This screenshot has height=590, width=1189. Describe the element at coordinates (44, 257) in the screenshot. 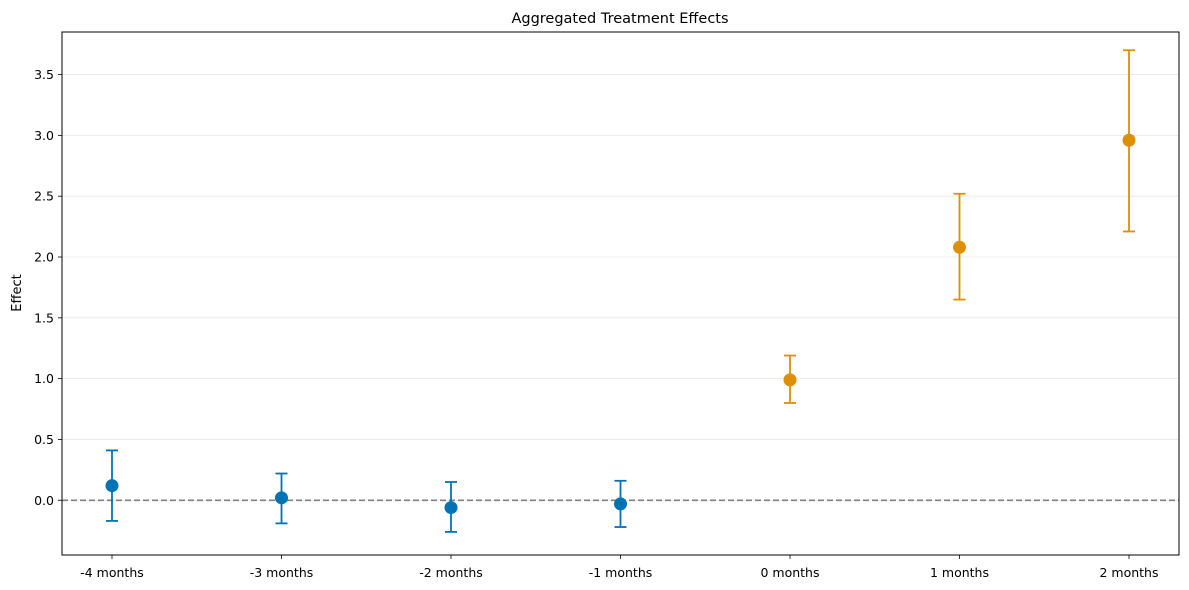

I see `y-tick-label: 2.0` at that location.